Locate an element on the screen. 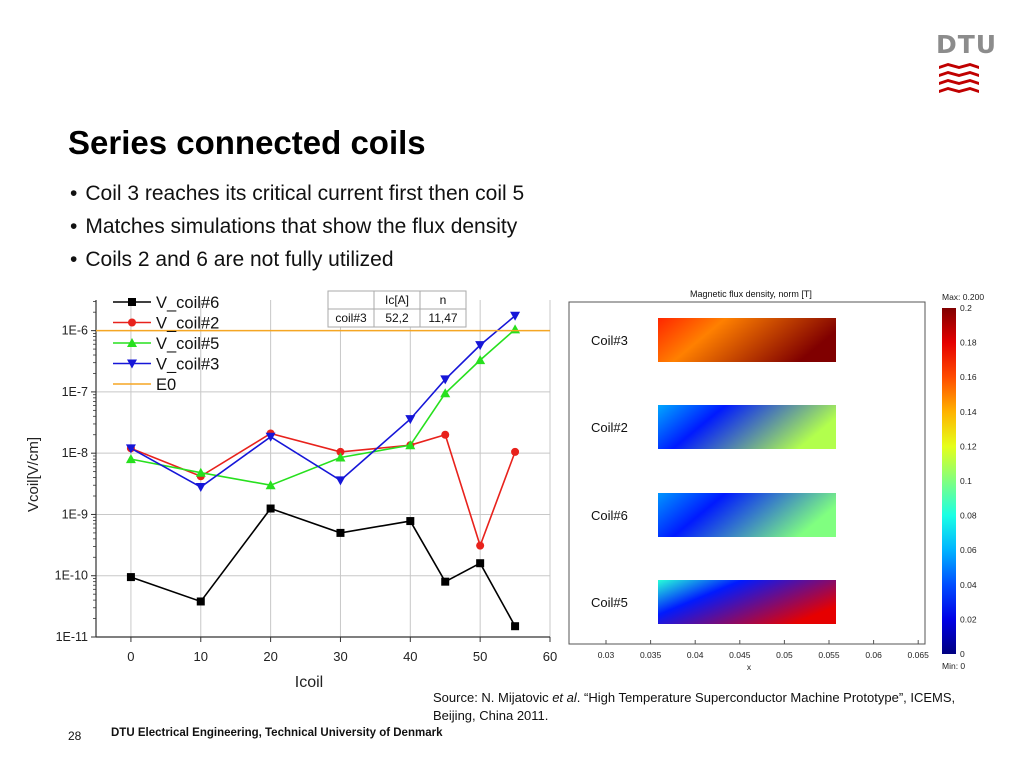  heatmap-x-tick-label: 0.06 is located at coordinates (873, 655).